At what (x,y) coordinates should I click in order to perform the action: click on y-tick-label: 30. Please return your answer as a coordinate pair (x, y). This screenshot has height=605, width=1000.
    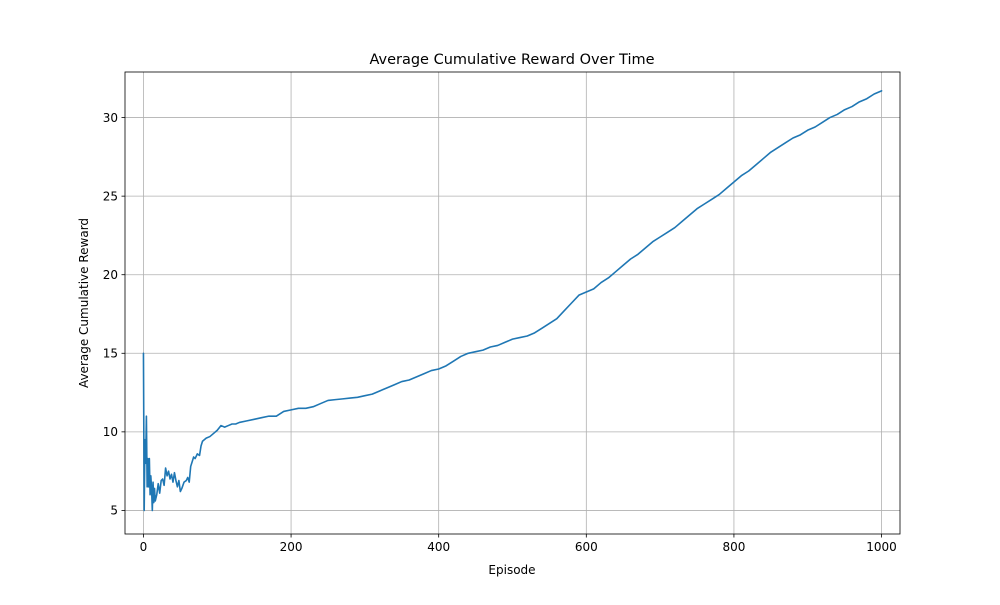
    Looking at the image, I should click on (110, 118).